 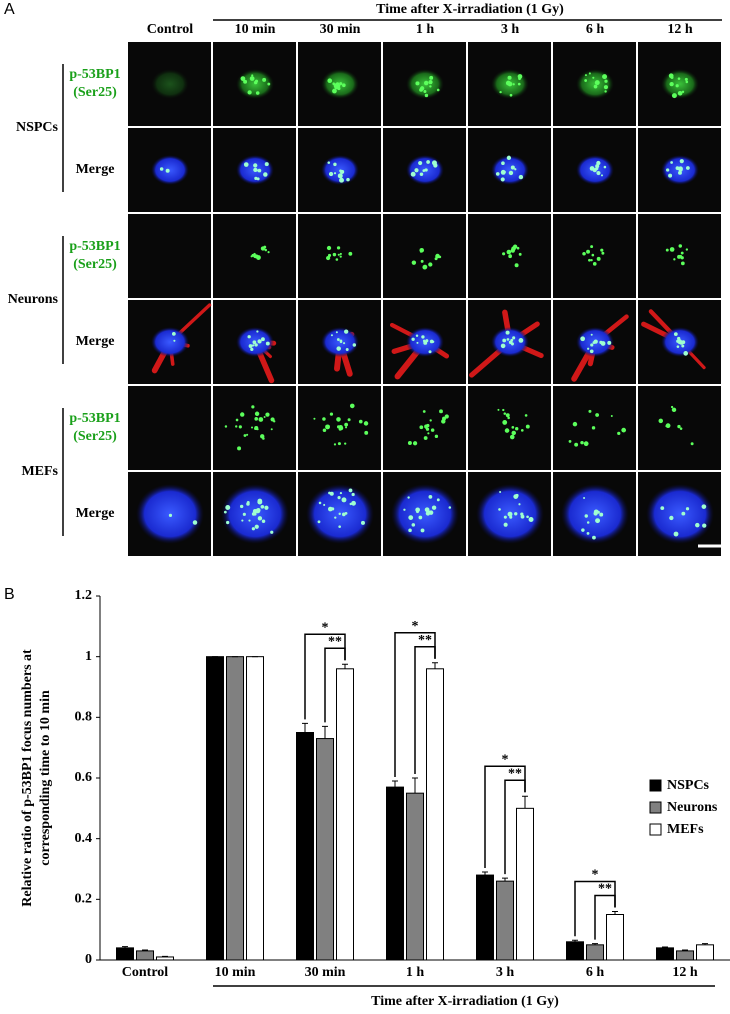 What do you see at coordinates (95, 264) in the screenshot?
I see `row-label: (Ser25)` at bounding box center [95, 264].